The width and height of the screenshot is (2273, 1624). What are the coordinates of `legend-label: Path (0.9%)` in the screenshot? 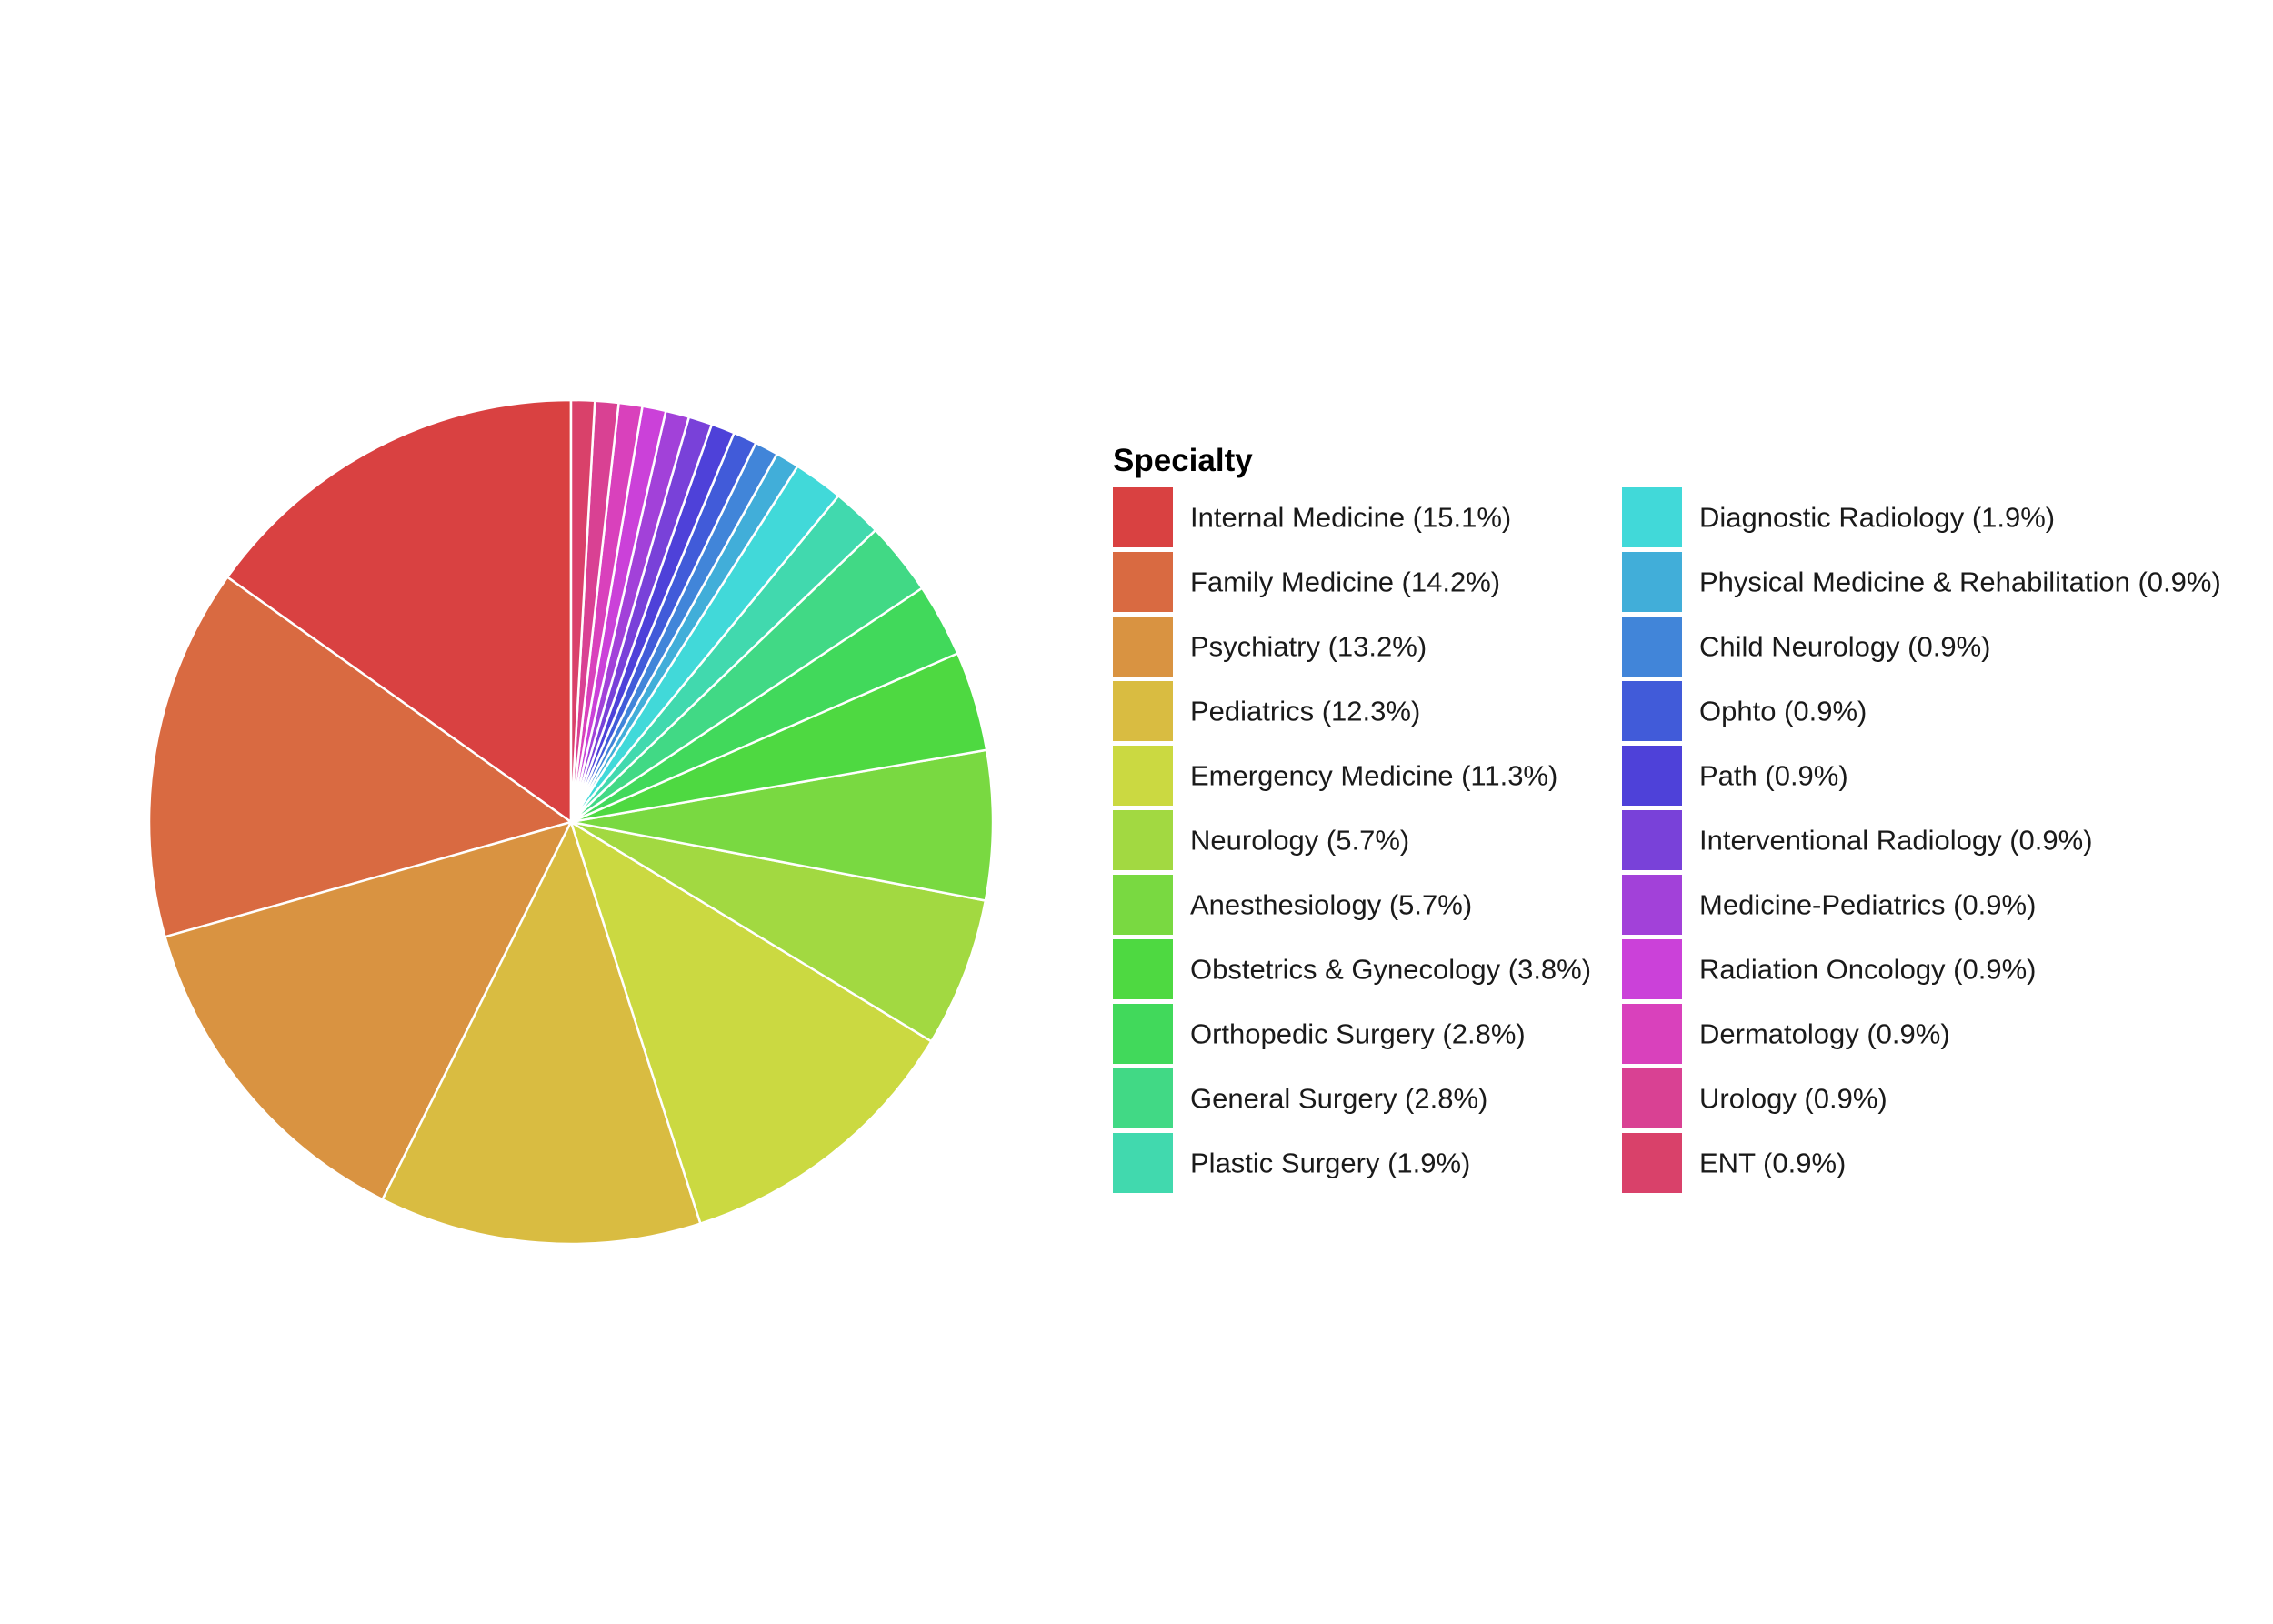 It's located at (1773, 776).